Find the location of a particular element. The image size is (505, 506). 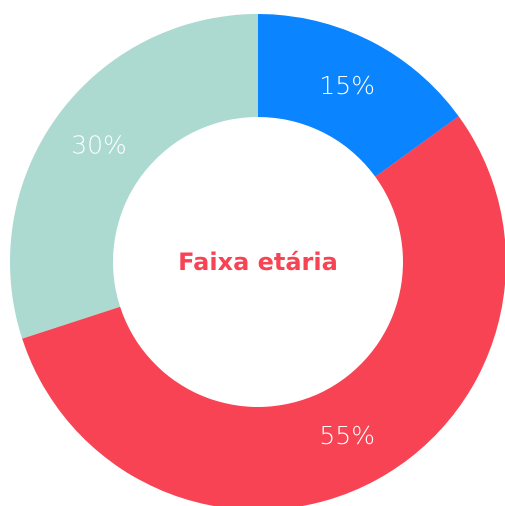

value-label: 30% is located at coordinates (99, 145).